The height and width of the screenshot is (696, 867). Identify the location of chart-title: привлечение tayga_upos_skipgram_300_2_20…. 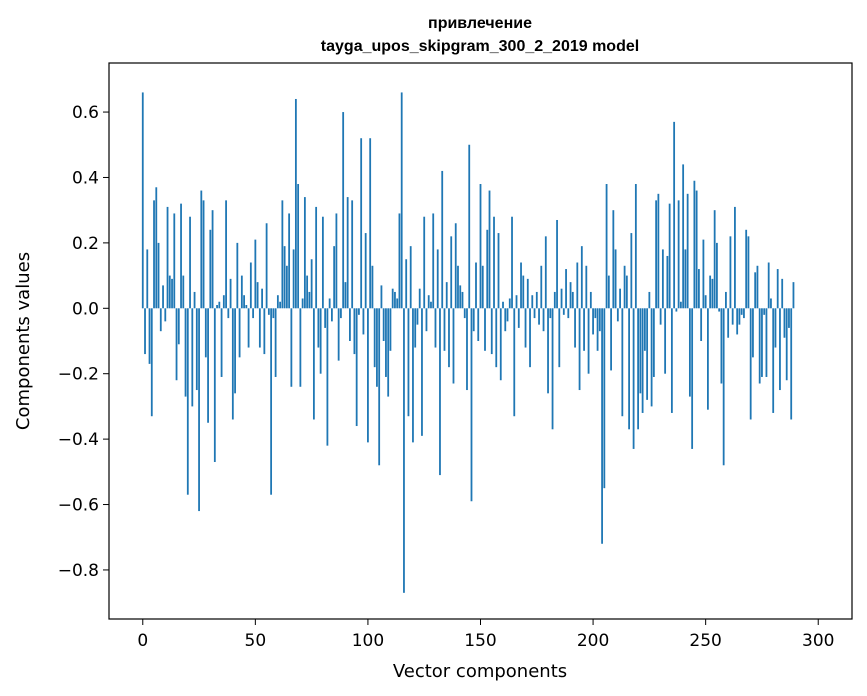
(480, 35).